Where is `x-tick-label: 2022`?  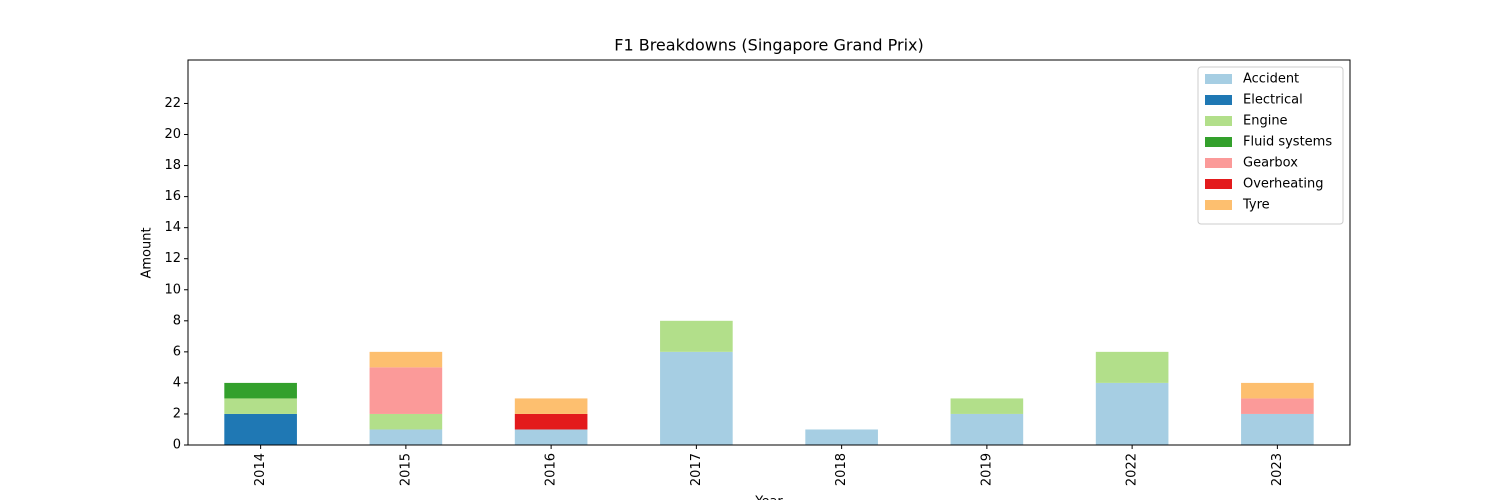 x-tick-label: 2022 is located at coordinates (1132, 469).